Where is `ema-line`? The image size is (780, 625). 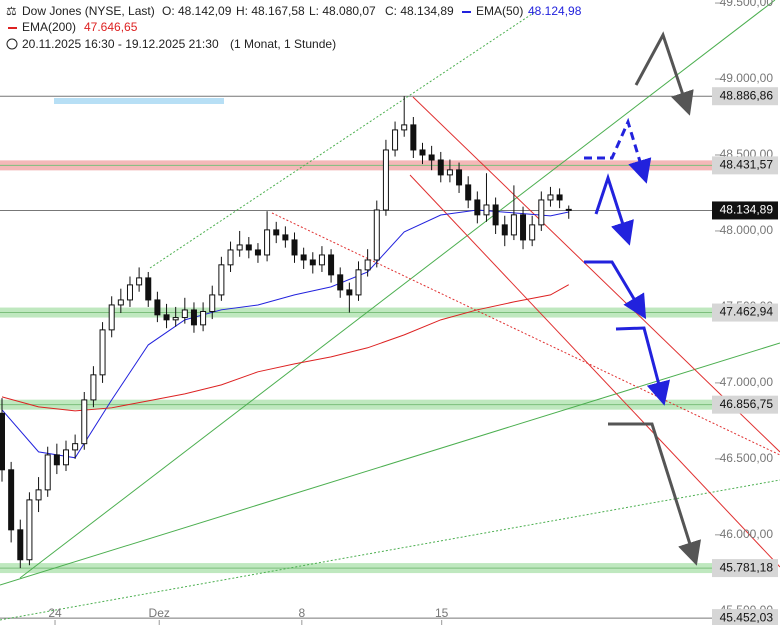
ema-line is located at coordinates (285, 348).